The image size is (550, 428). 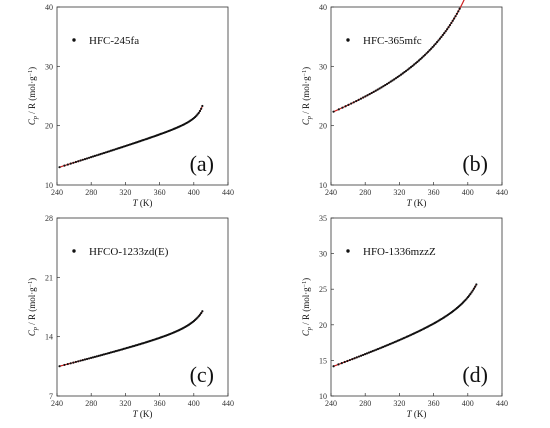 I want to click on legend-label: HFC-245fa, so click(x=114, y=41).